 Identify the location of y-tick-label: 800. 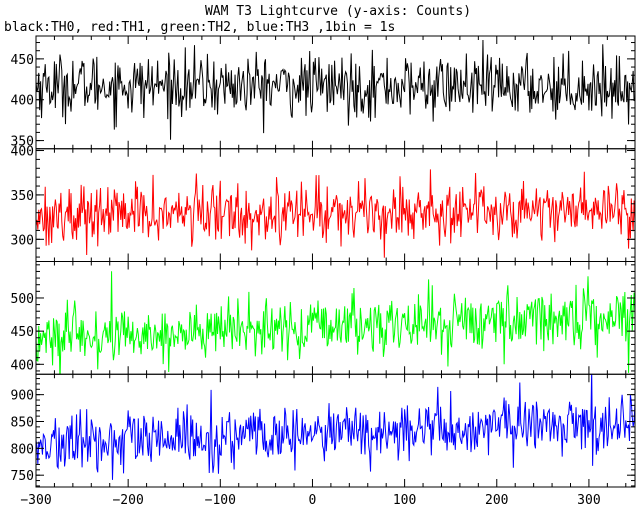
(22, 449).